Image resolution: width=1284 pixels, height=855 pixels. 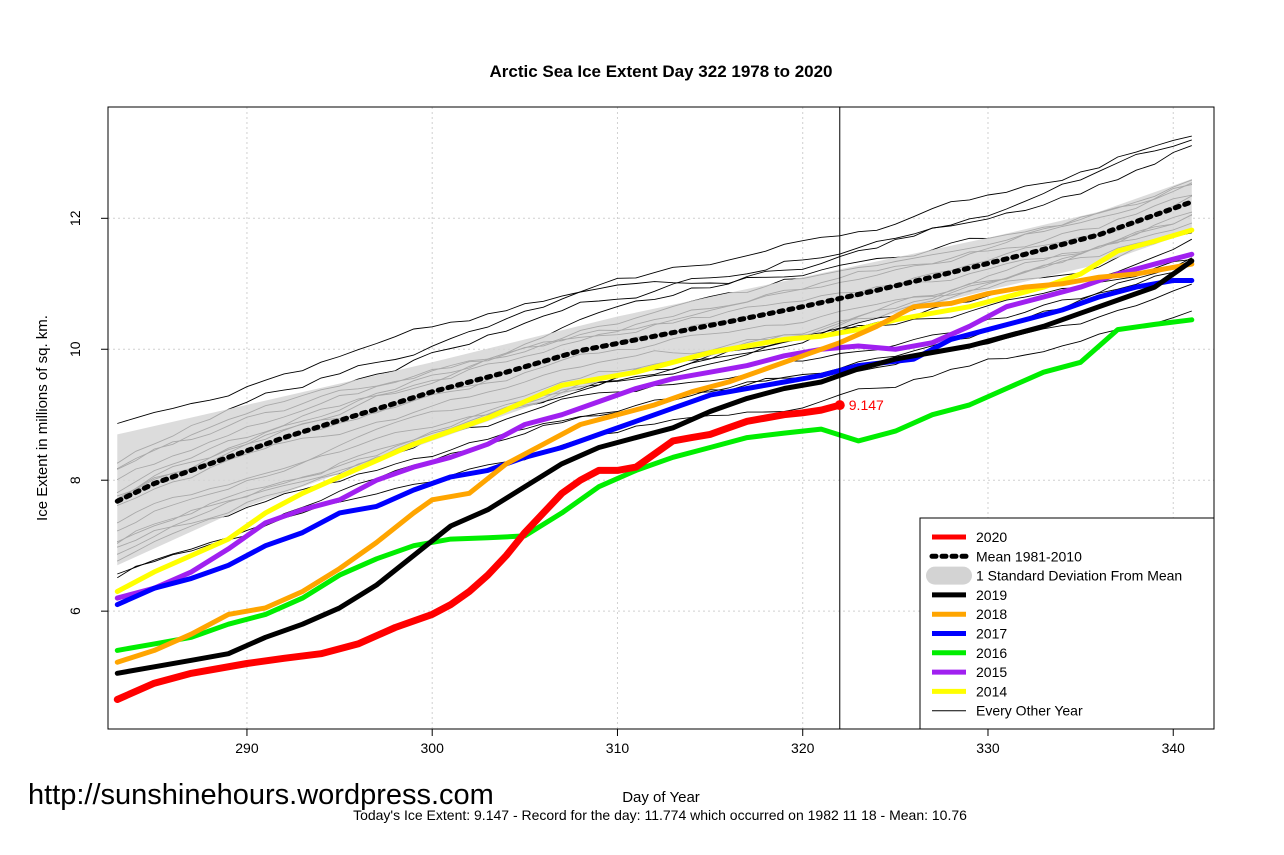 I want to click on x-axis-label: Day of Year, so click(x=661, y=797).